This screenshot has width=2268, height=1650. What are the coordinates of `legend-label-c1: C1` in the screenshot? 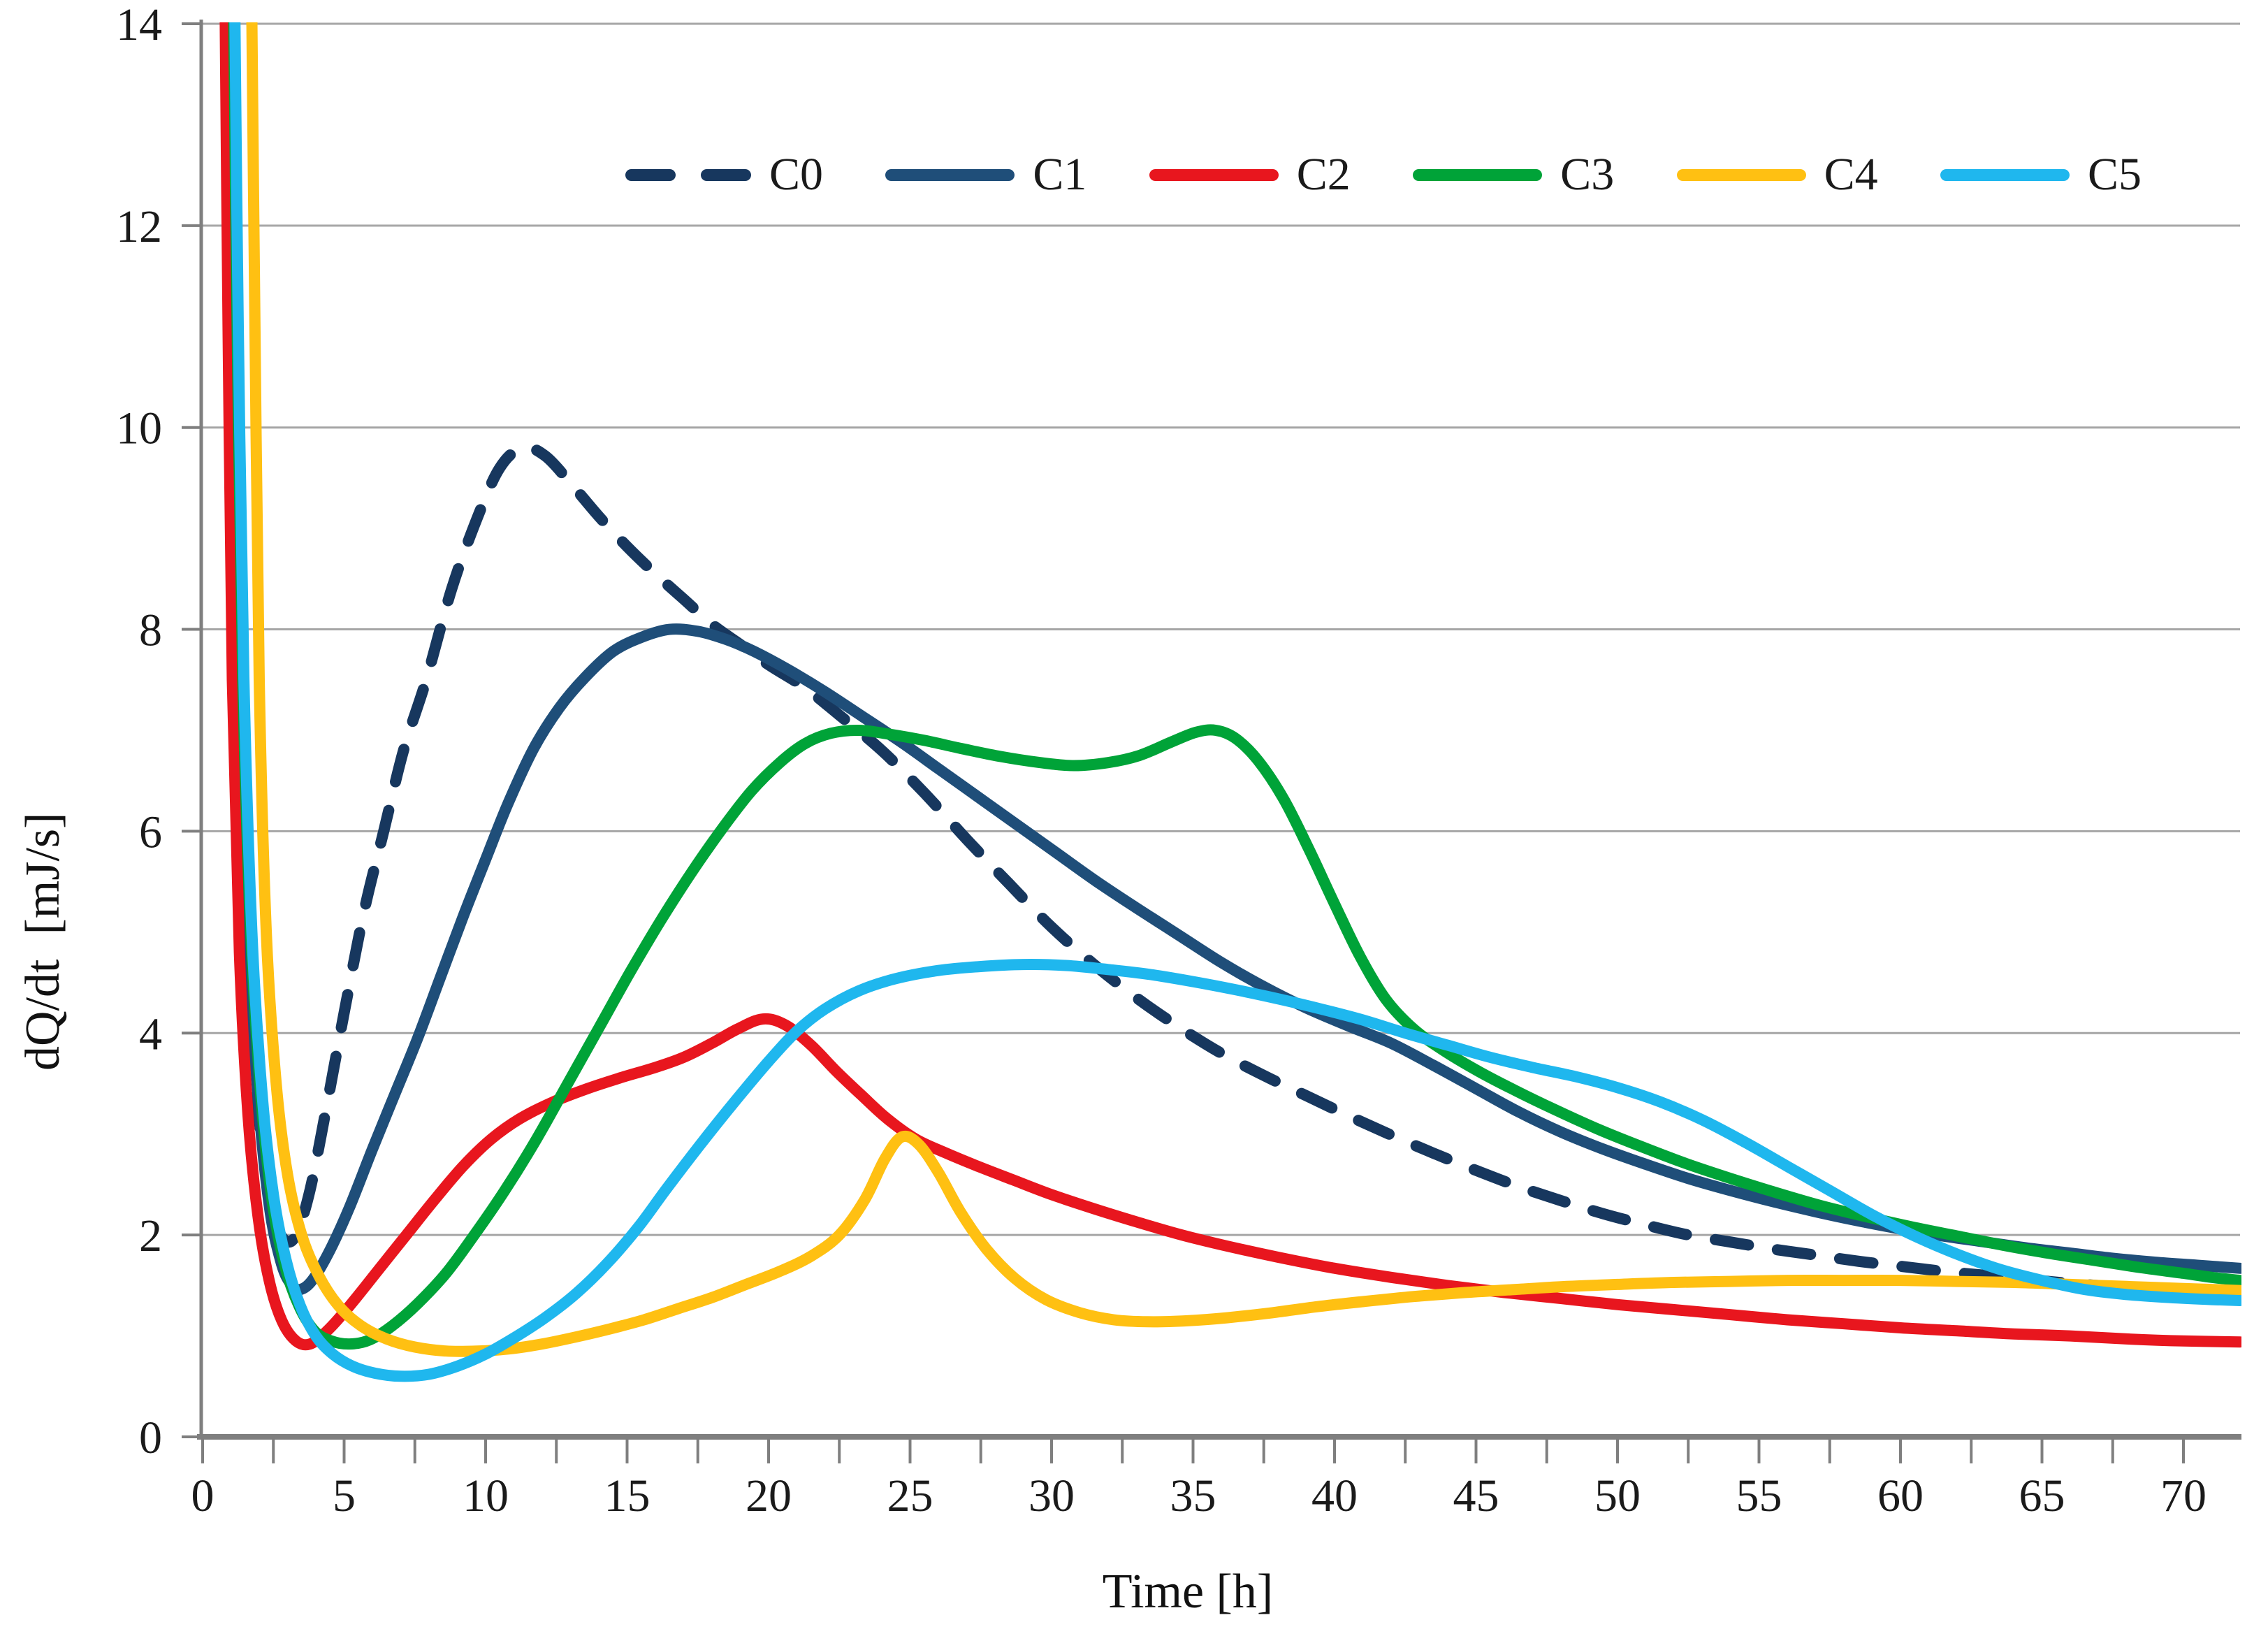 It's located at (1060, 174).